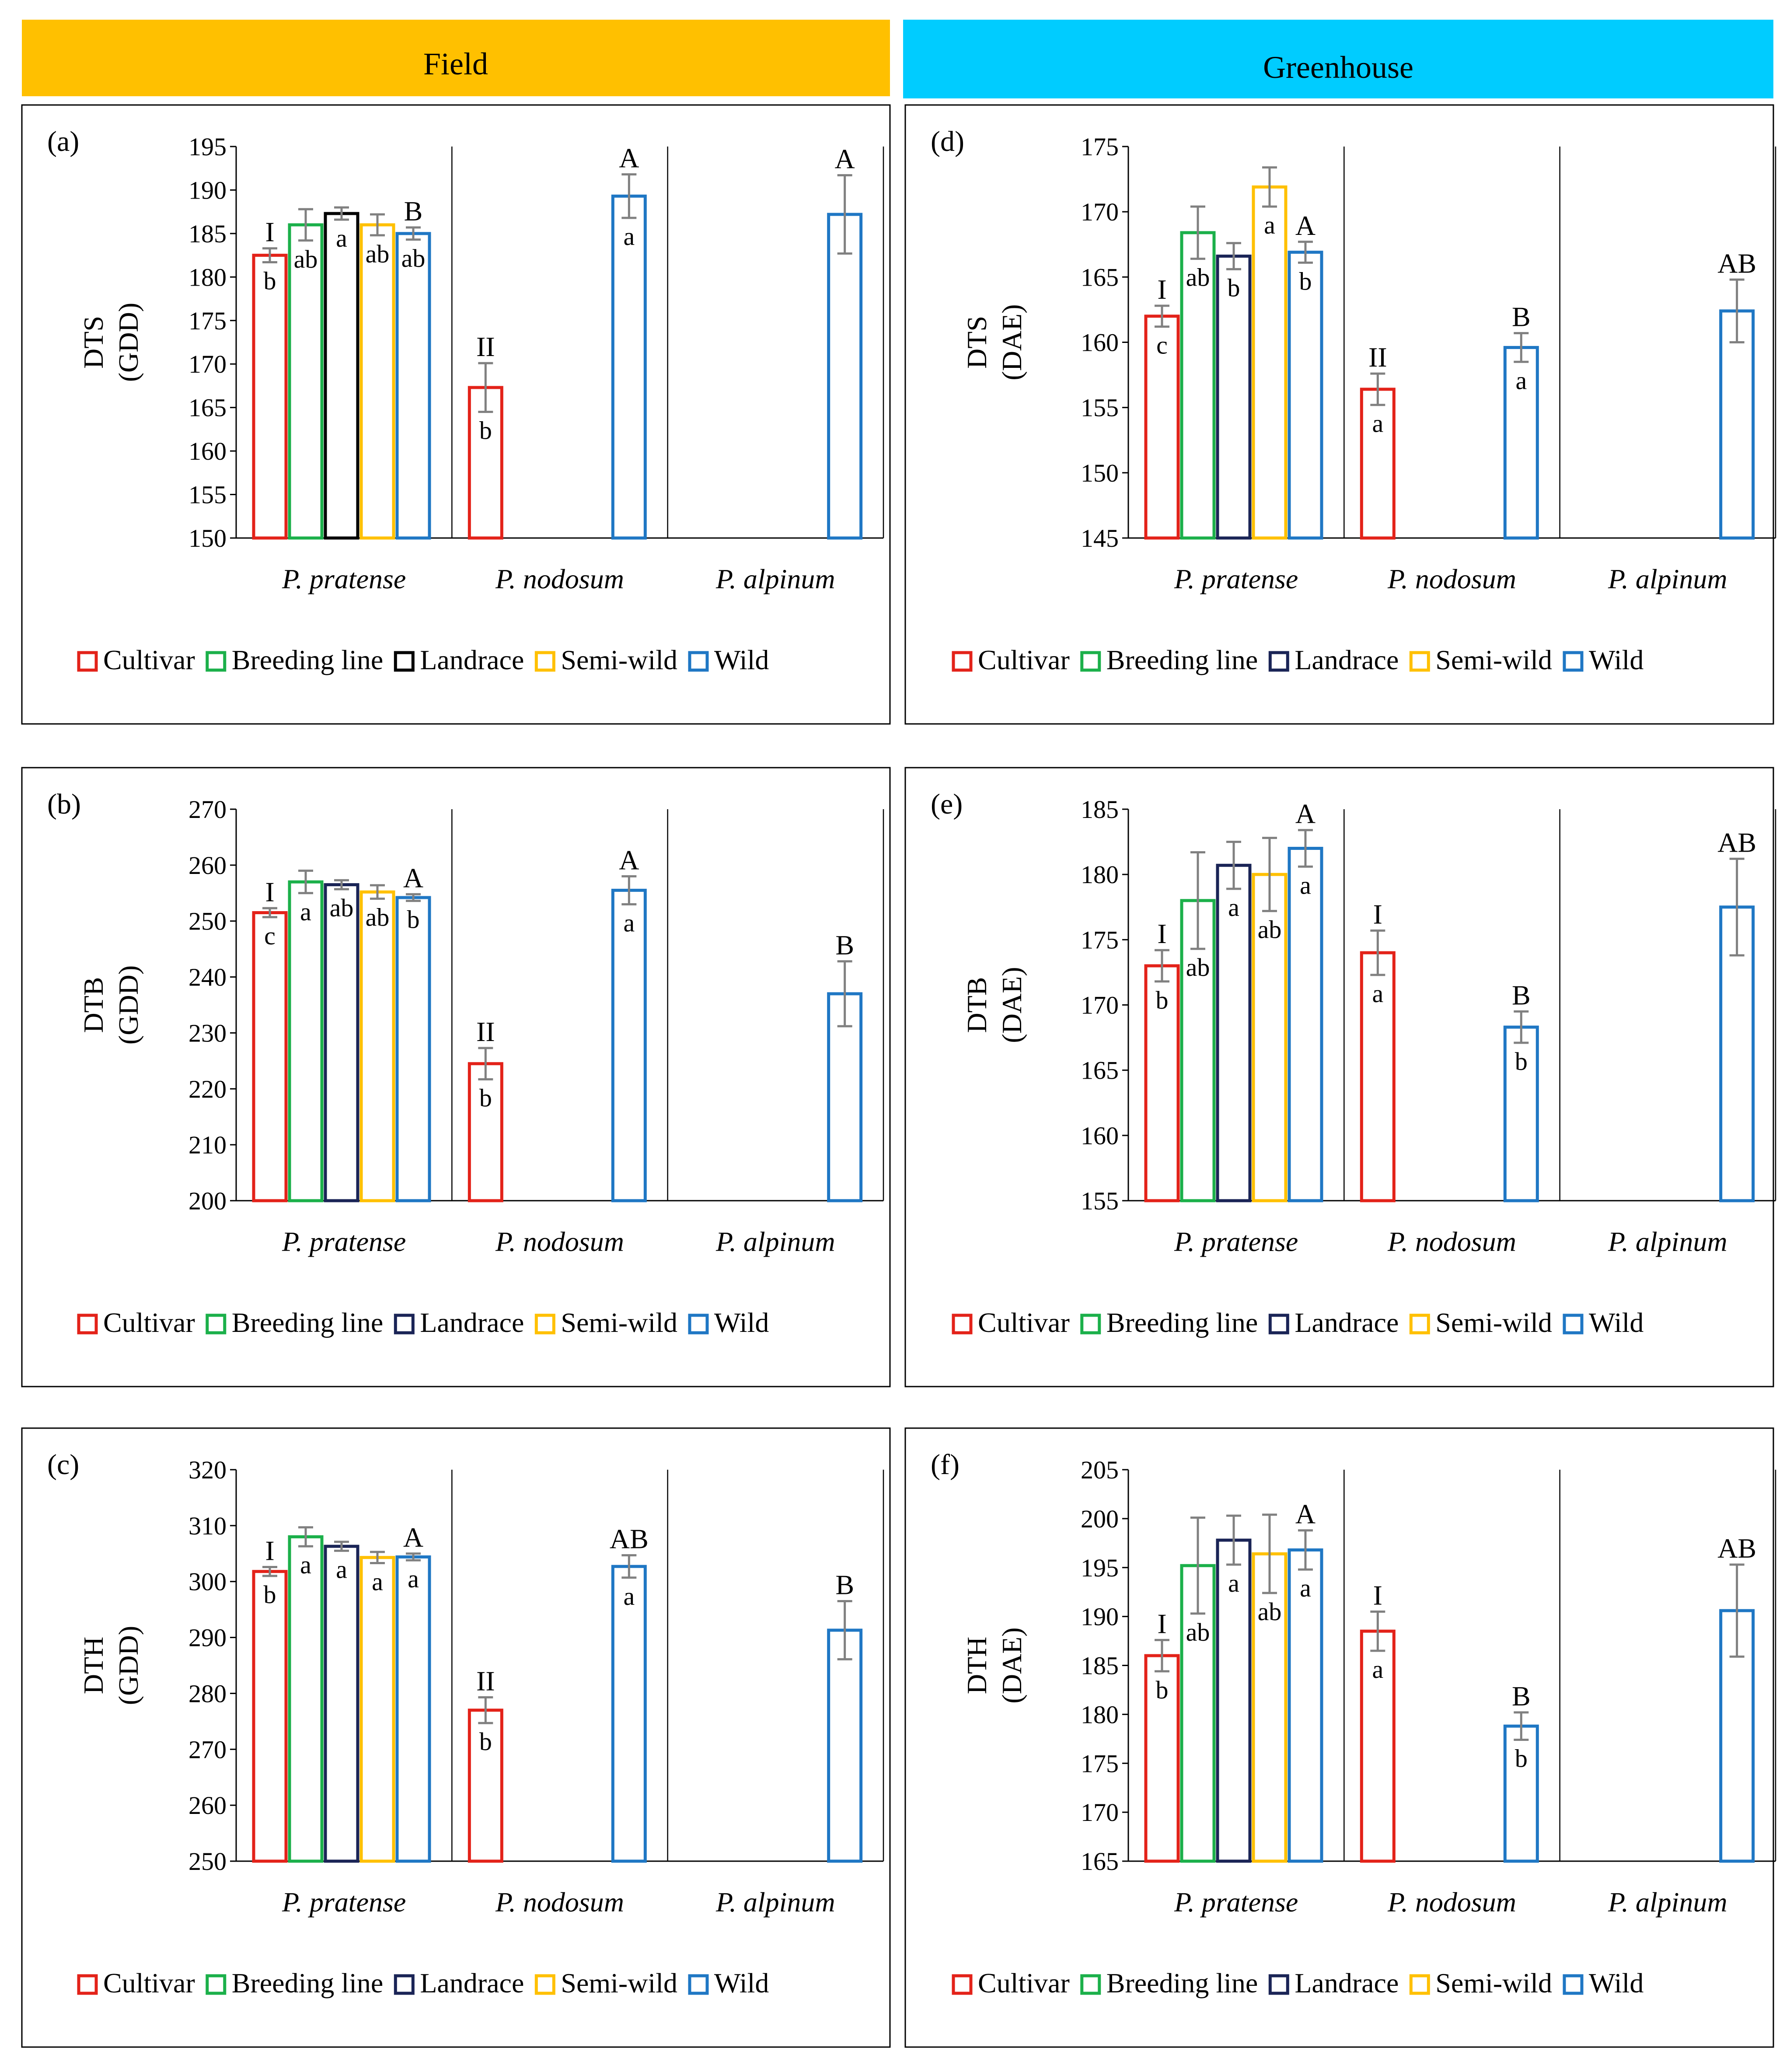  What do you see at coordinates (207, 321) in the screenshot?
I see `y-tick-label: 175` at bounding box center [207, 321].